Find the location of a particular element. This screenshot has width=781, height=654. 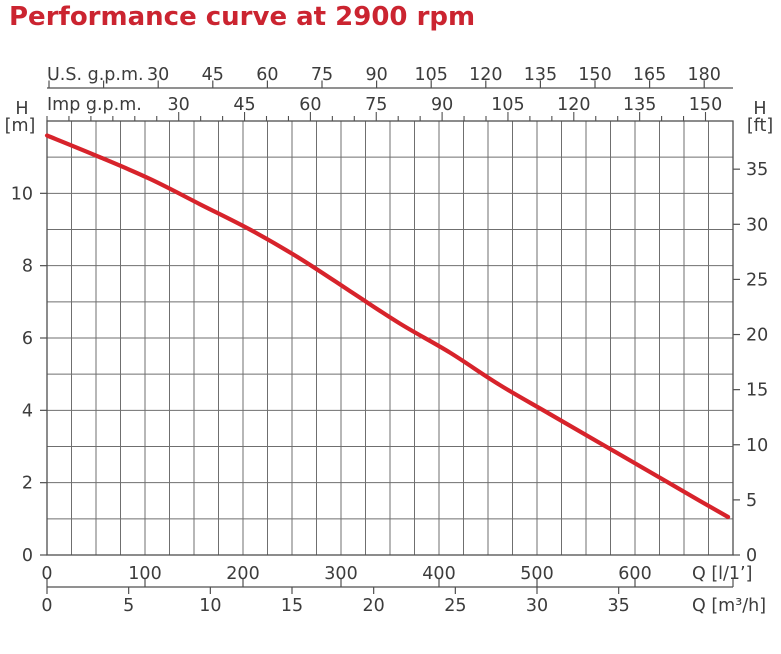

h-ft-axis: H[ft] 0 5 10 15 20 25 30 35 is located at coordinates (753, 332).